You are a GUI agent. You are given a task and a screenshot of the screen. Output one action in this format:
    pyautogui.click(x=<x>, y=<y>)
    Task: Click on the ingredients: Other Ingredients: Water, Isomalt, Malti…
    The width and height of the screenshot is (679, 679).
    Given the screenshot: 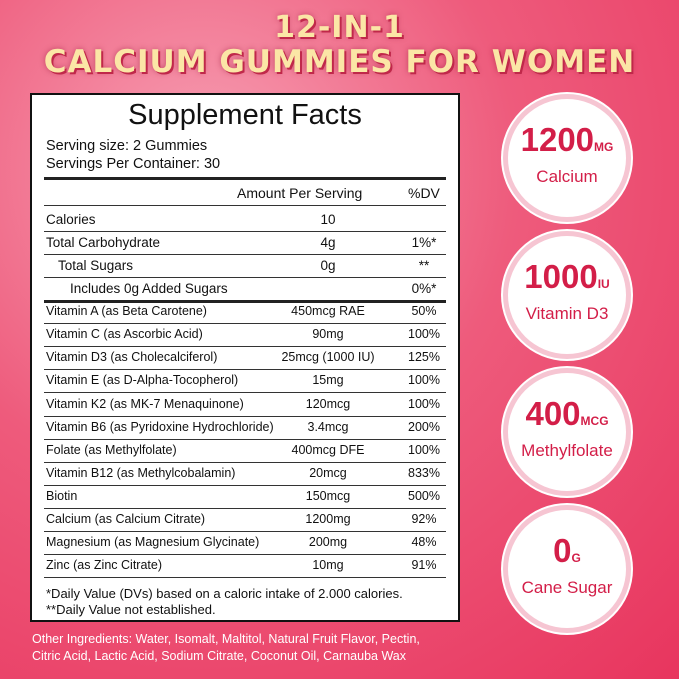 What is the action you would take?
    pyautogui.click(x=226, y=639)
    